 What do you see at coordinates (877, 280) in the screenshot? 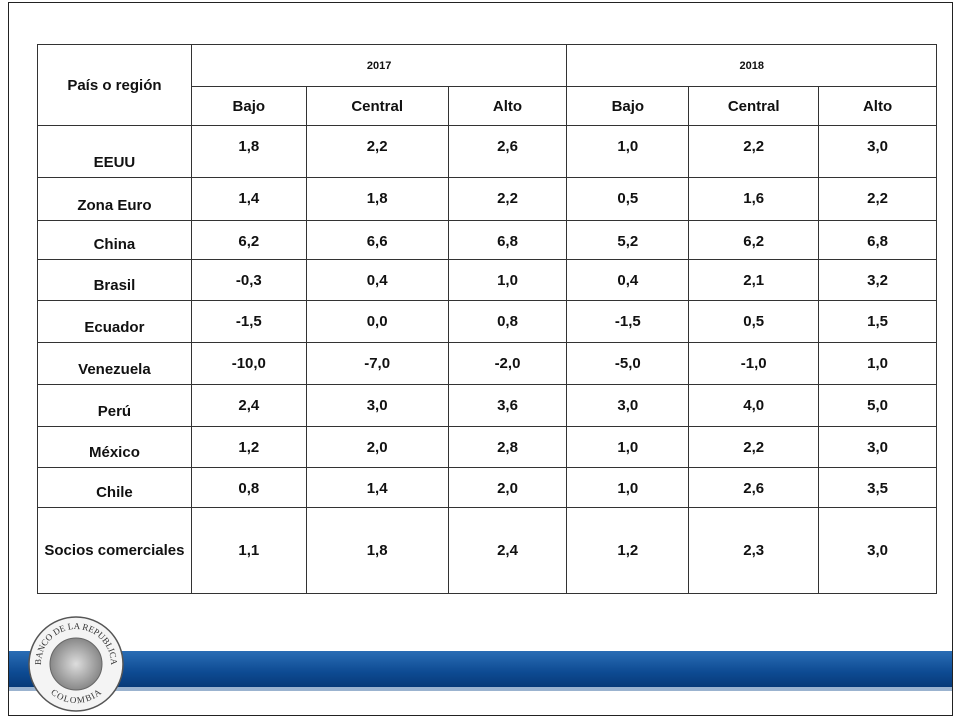
I see `value-cell: 3,2` at bounding box center [877, 280].